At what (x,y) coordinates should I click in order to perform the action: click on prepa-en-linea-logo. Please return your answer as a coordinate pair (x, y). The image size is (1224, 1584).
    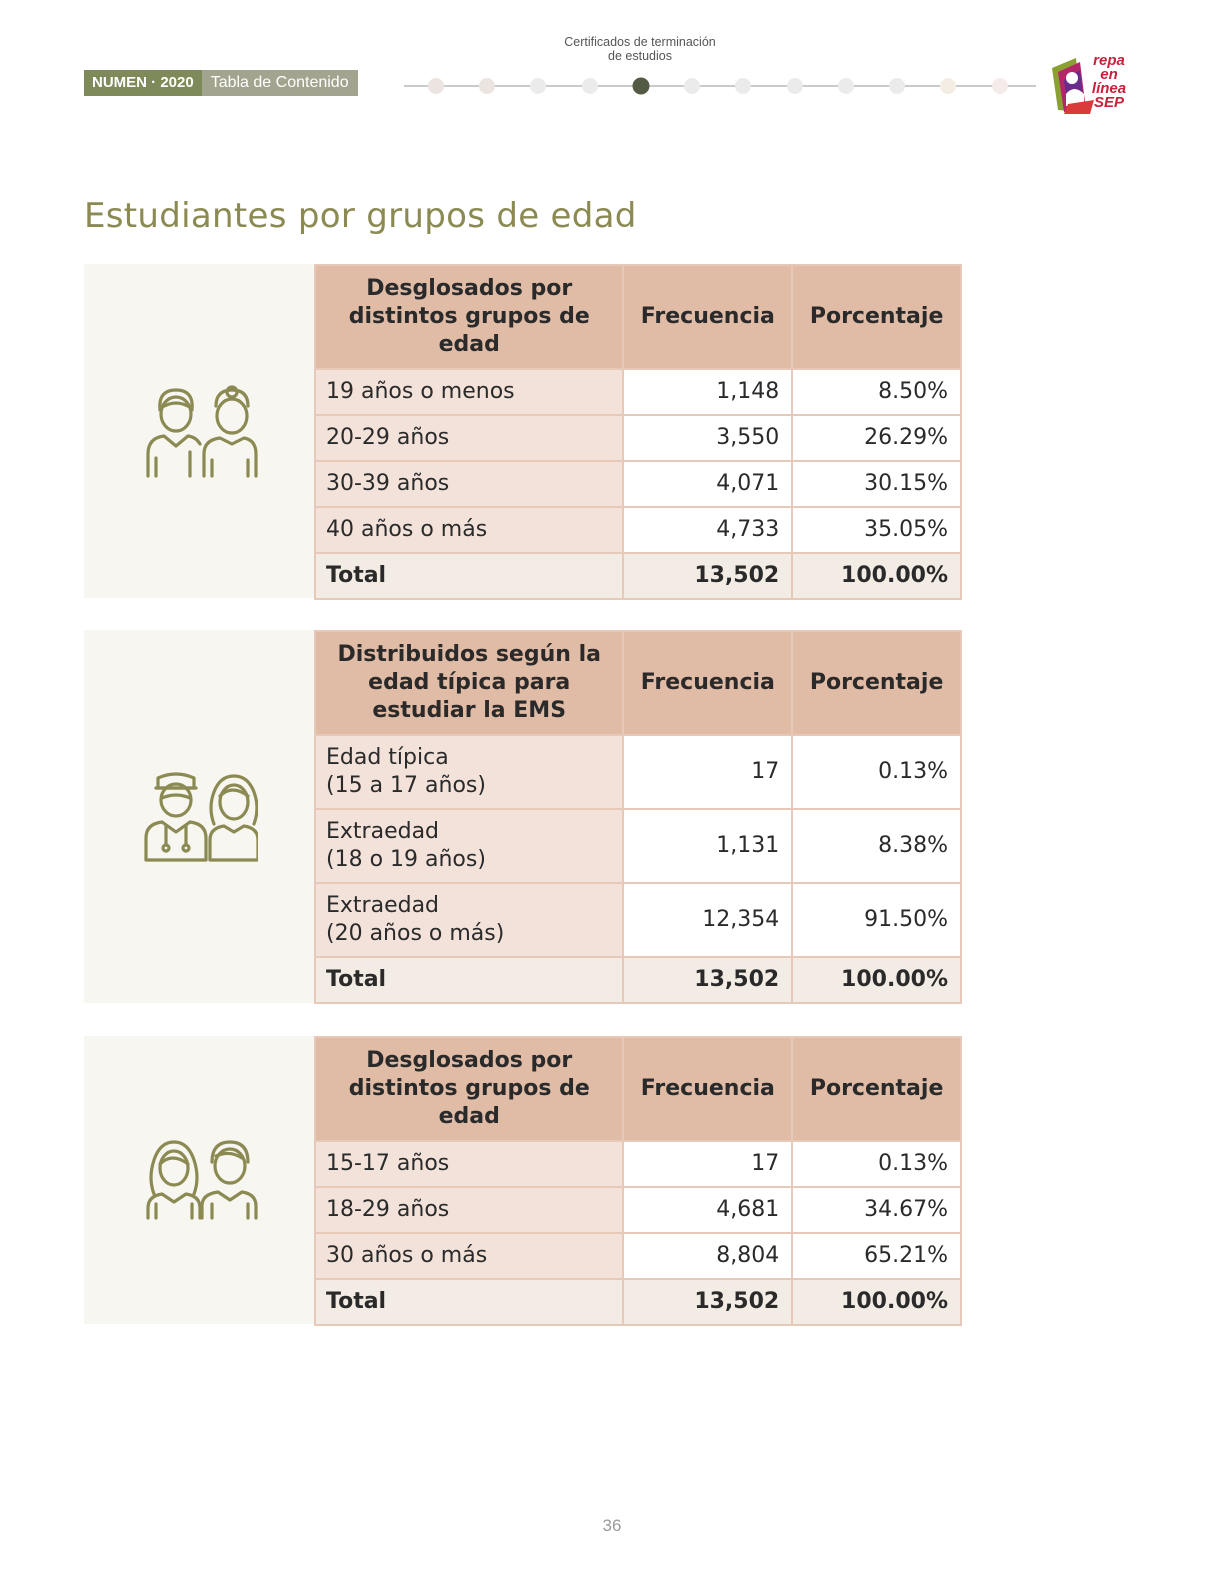
    Looking at the image, I should click on (1073, 86).